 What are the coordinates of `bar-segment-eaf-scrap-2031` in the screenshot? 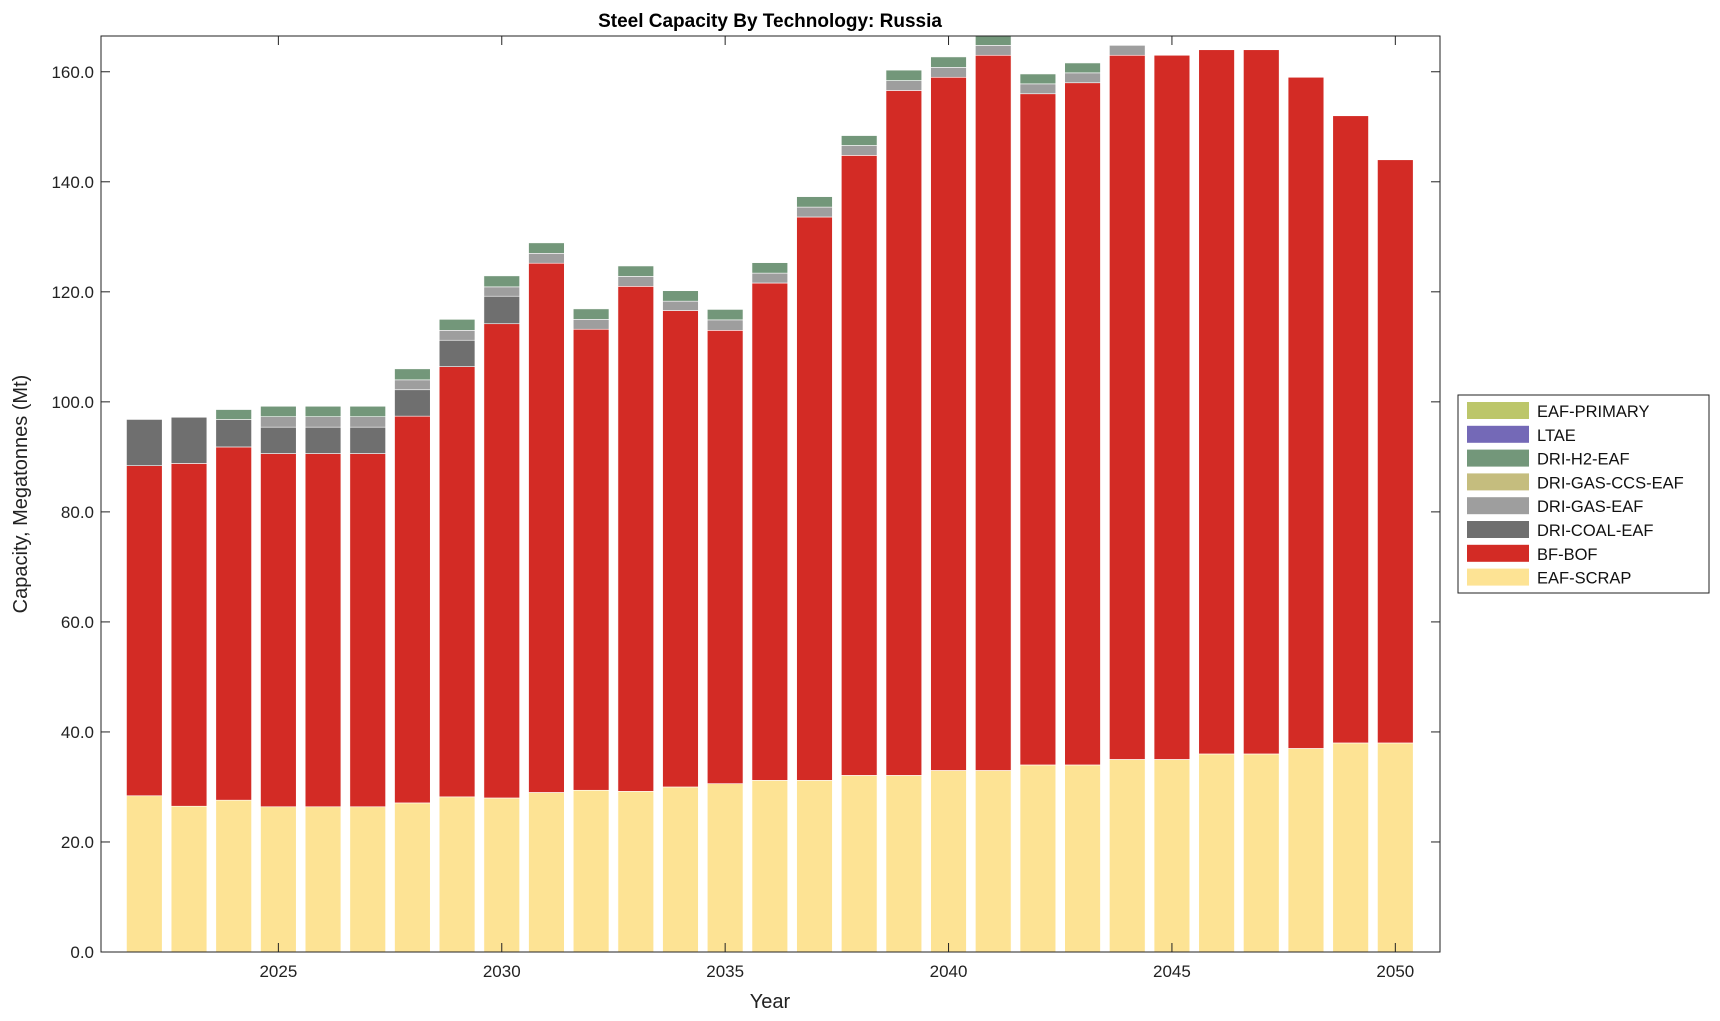 It's located at (546, 872).